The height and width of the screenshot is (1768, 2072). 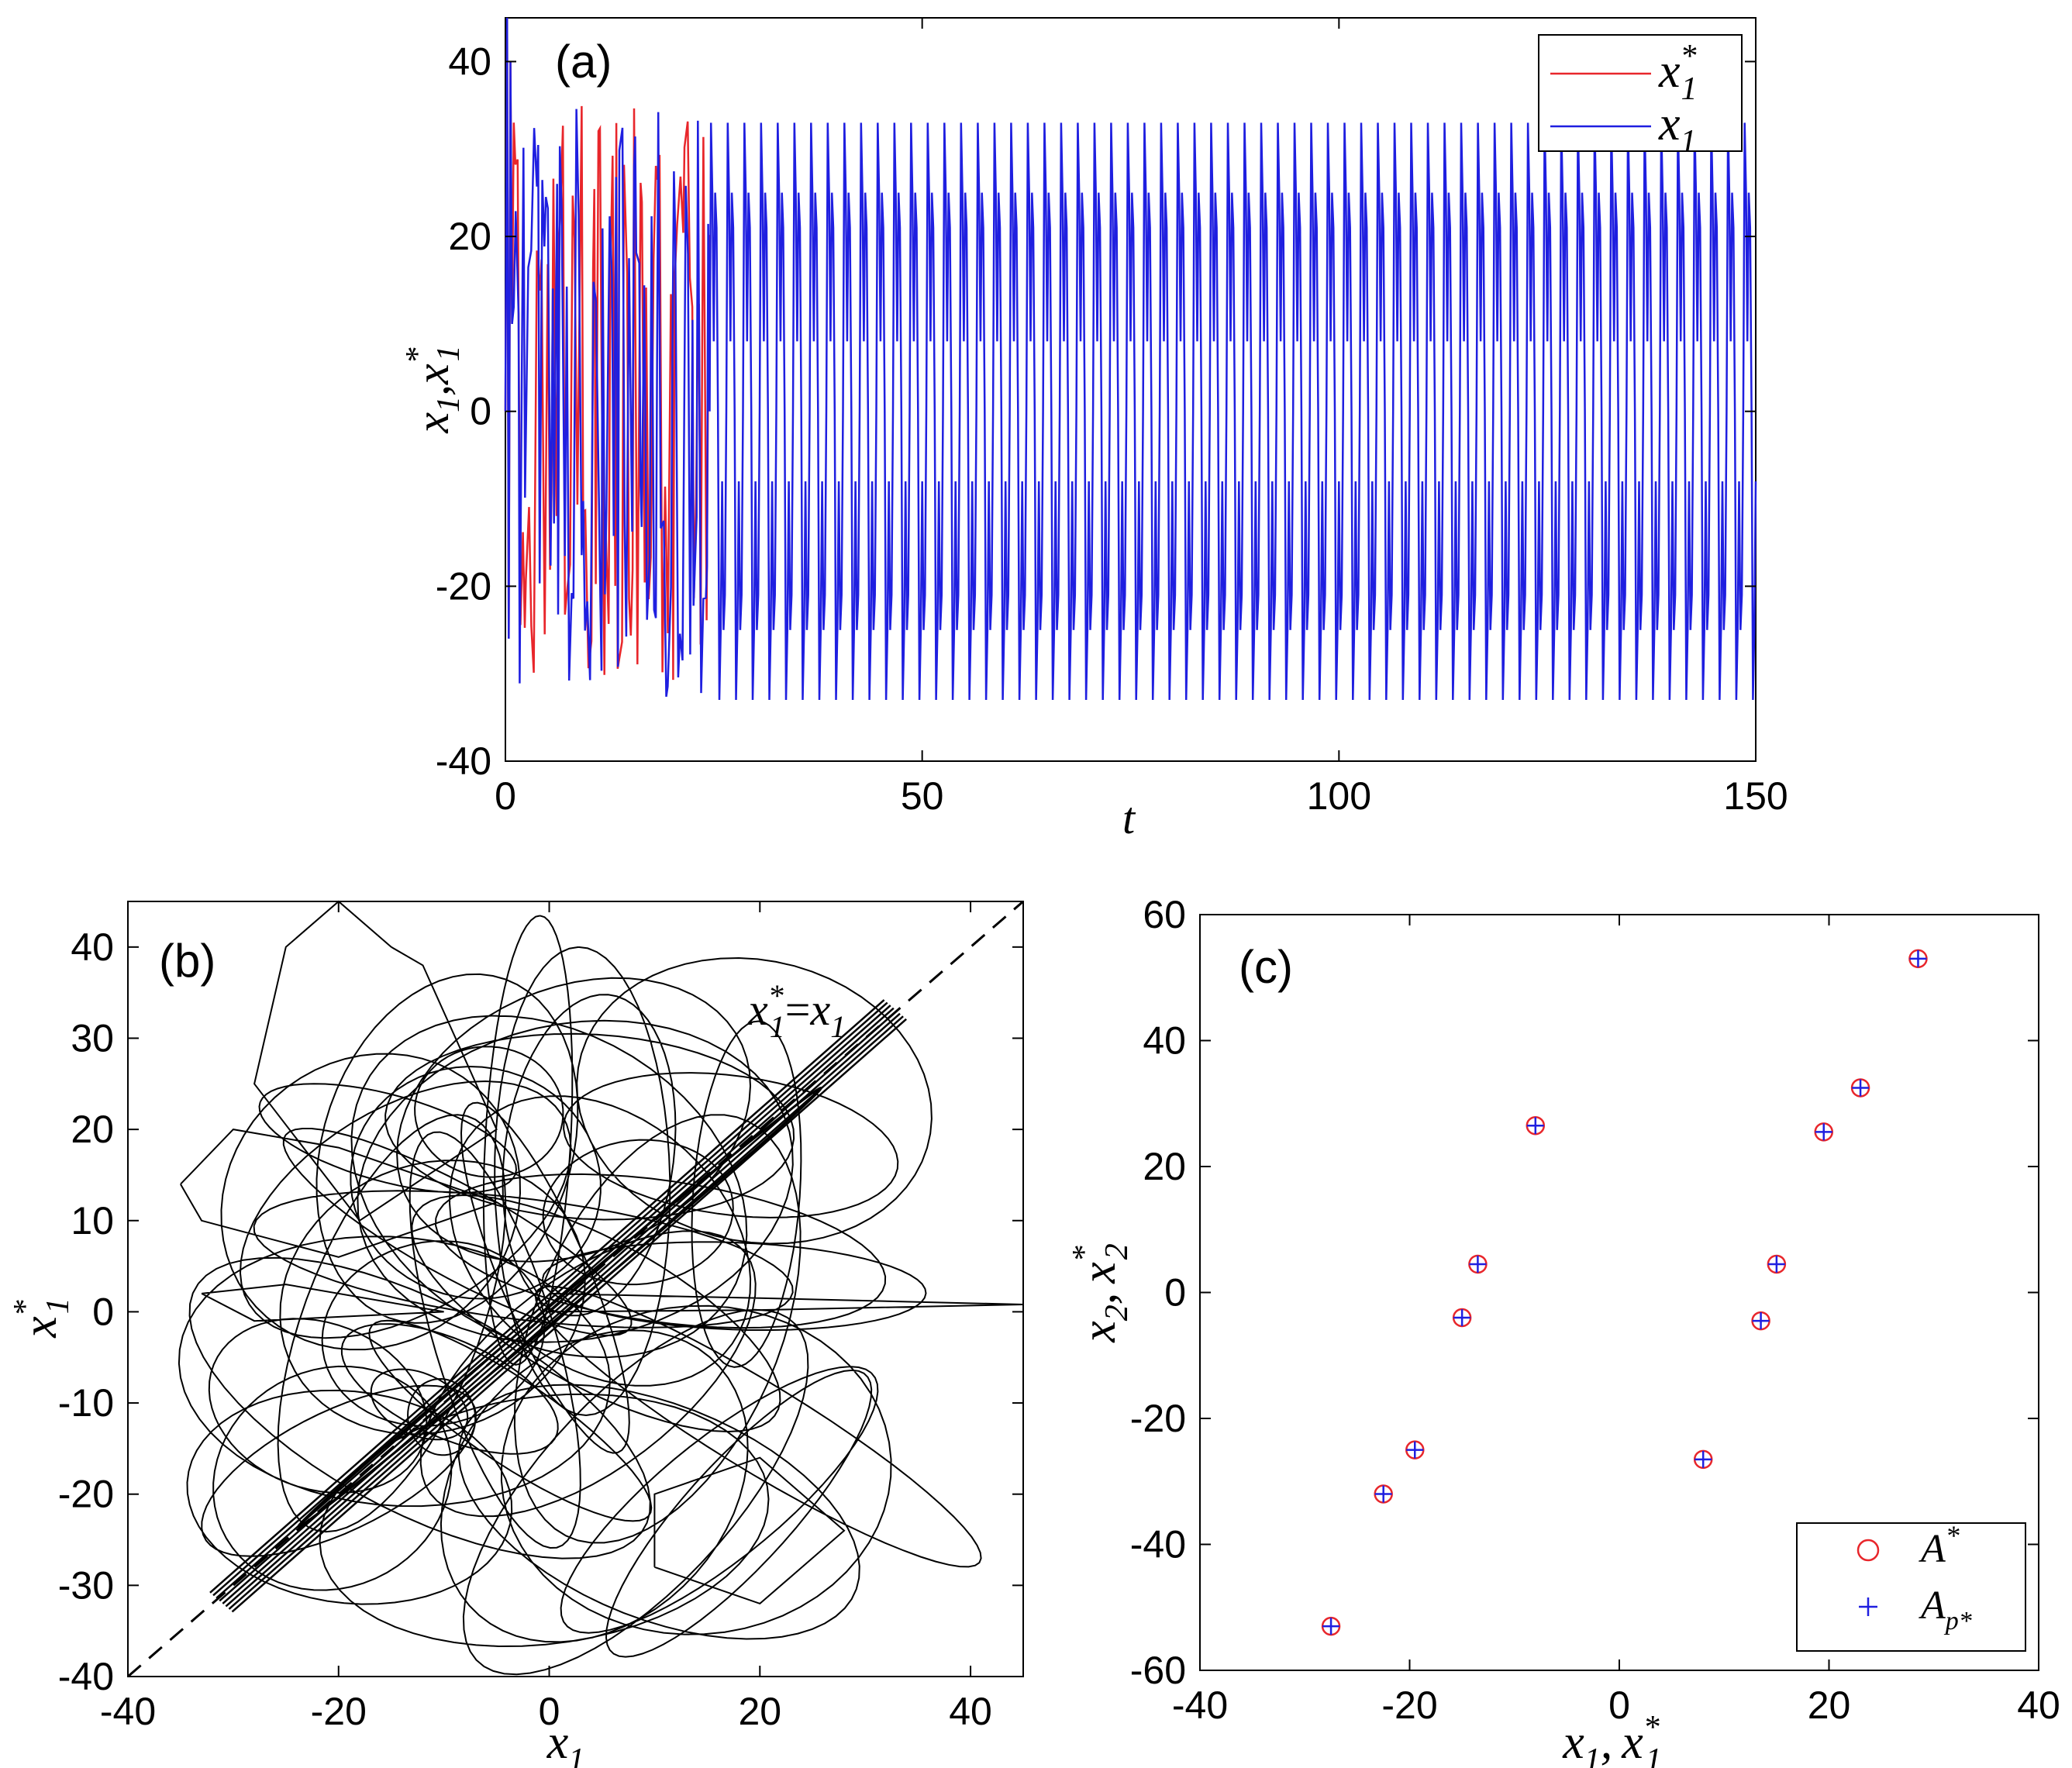 I want to click on panel-c-label: (c), so click(x=1266, y=967).